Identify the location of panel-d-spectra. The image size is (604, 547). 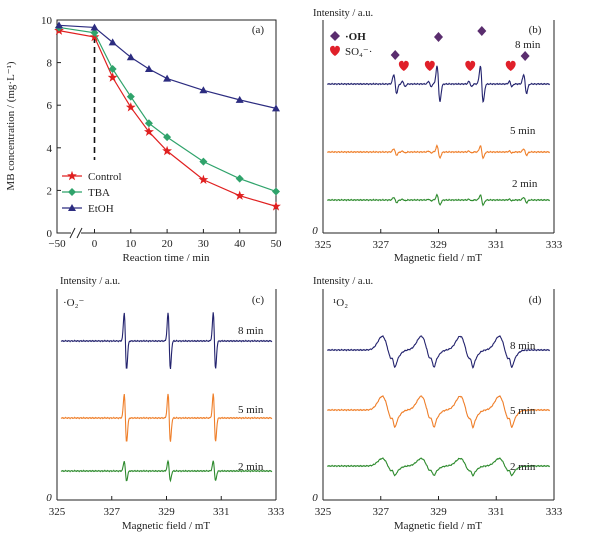
(438, 405).